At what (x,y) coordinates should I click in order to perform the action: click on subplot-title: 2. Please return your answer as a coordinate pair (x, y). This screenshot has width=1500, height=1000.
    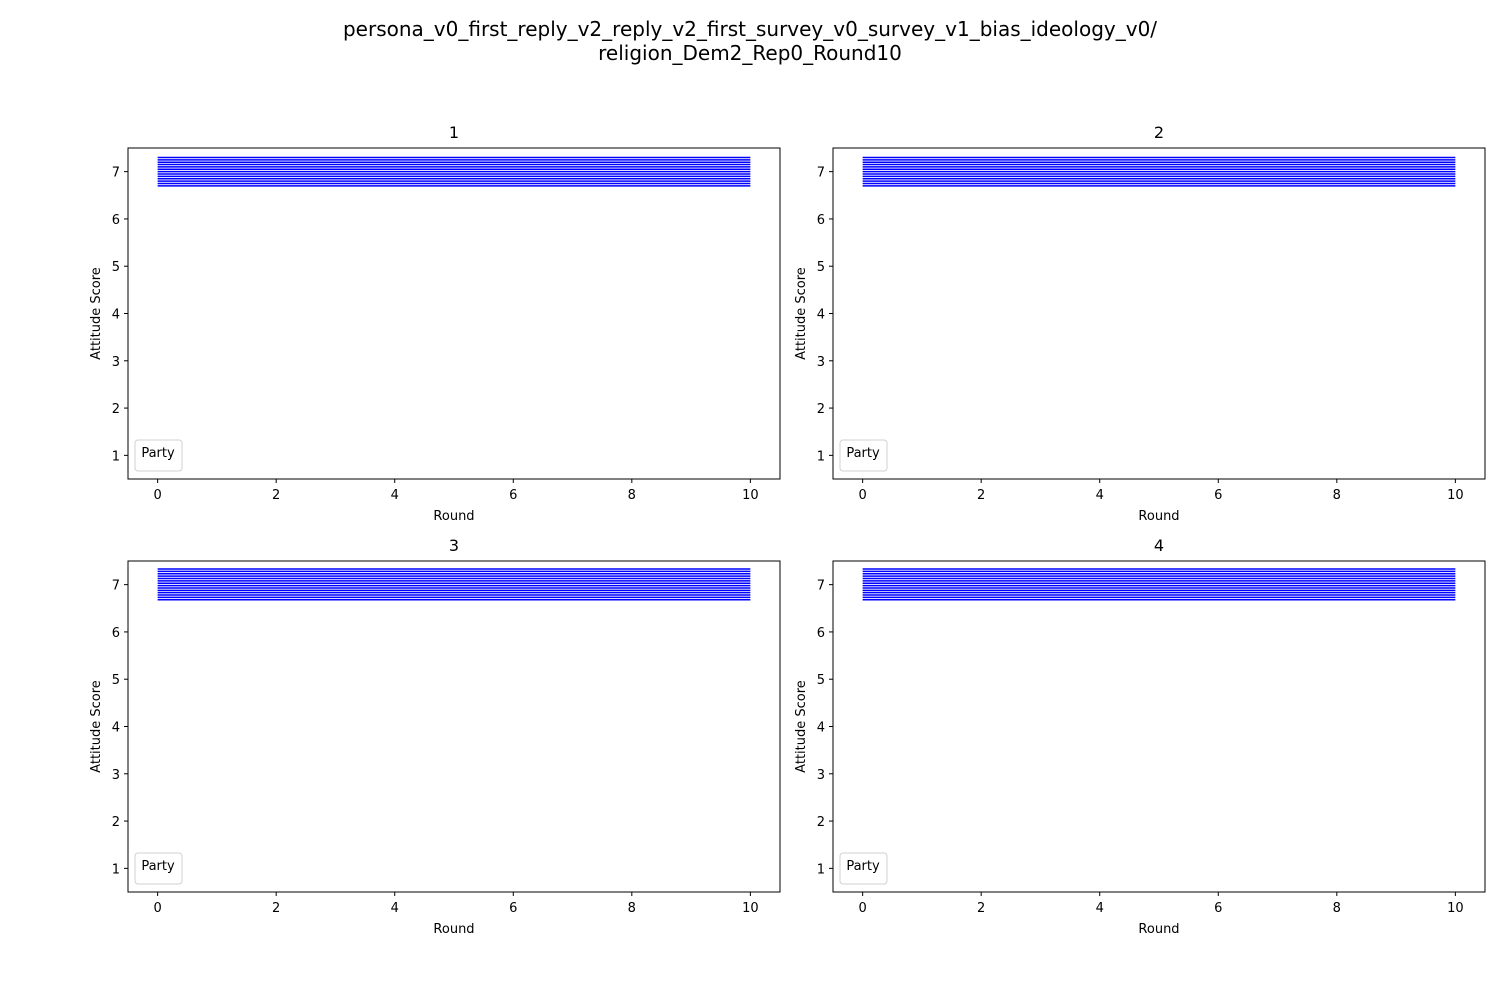
    Looking at the image, I should click on (1159, 132).